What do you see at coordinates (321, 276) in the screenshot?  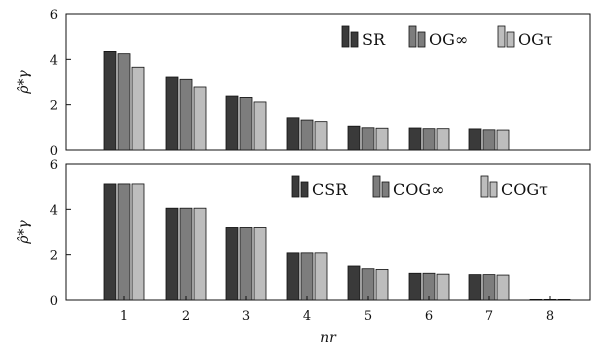 I see `bar-COGτ-4` at bounding box center [321, 276].